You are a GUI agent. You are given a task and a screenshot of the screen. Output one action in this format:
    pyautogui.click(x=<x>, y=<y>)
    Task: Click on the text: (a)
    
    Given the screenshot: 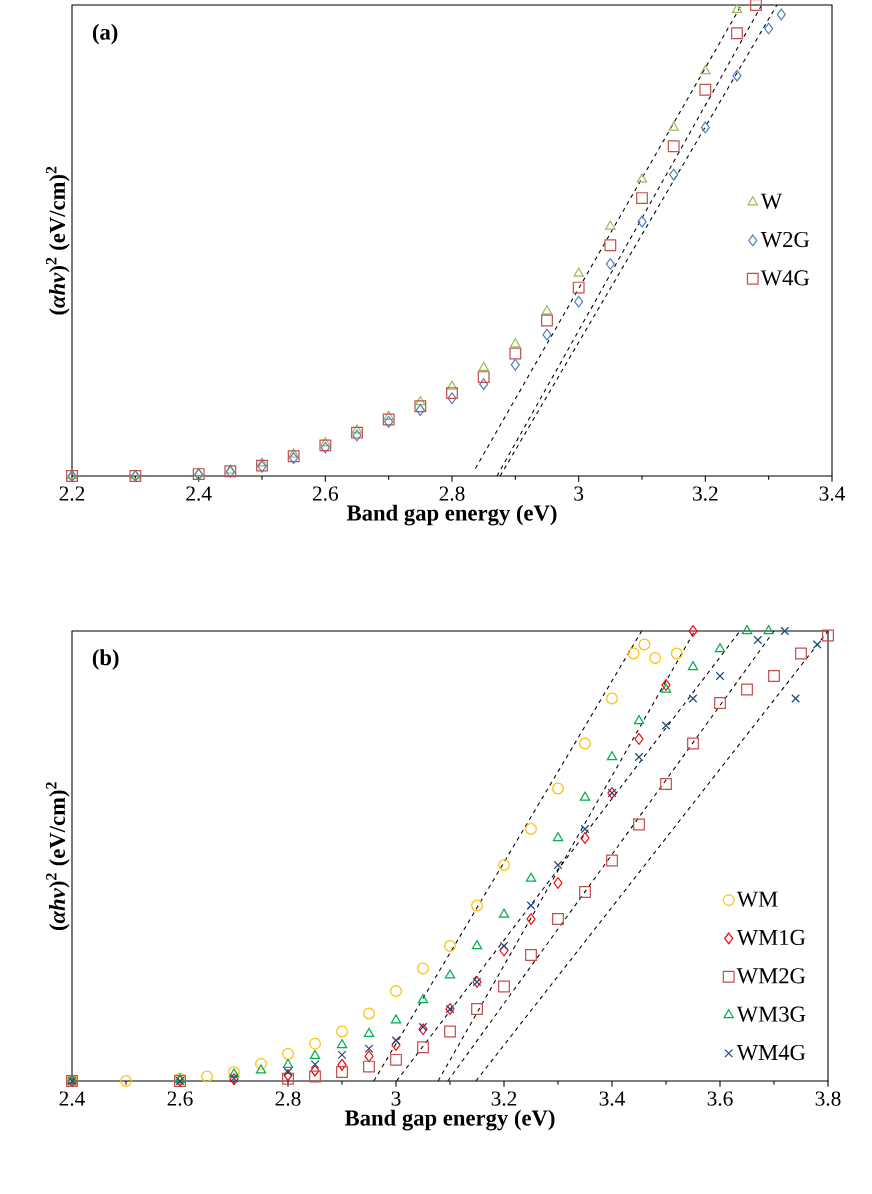 What is the action you would take?
    pyautogui.click(x=105, y=34)
    